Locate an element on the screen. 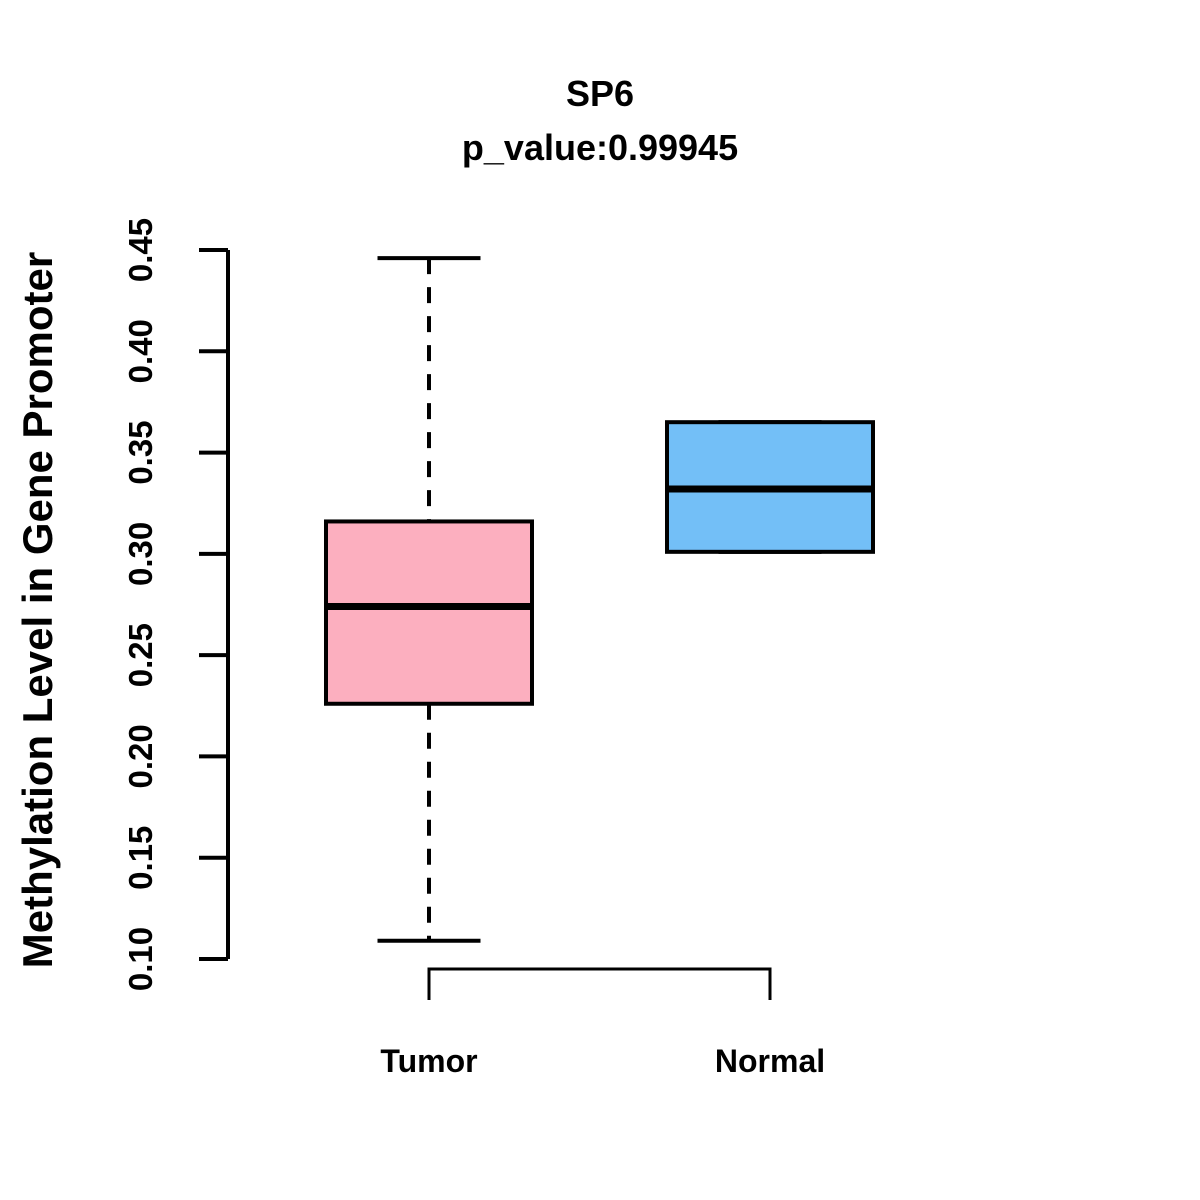 This screenshot has width=1200, height=1200. y-axis-tick-label: 0.45 is located at coordinates (140, 250).